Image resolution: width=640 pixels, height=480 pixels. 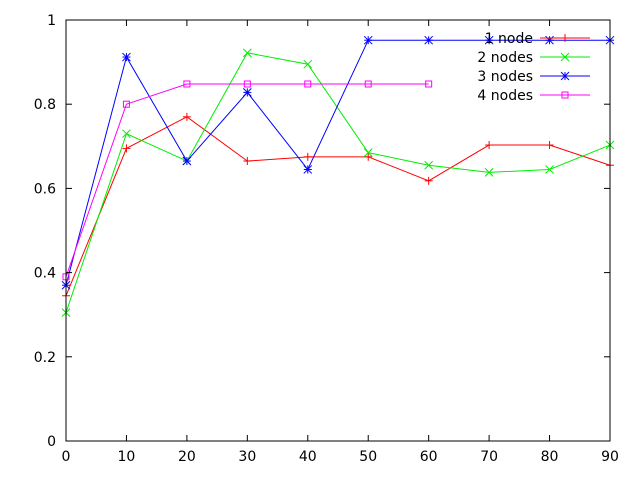 What do you see at coordinates (51, 442) in the screenshot?
I see `y-tick-label: 0` at bounding box center [51, 442].